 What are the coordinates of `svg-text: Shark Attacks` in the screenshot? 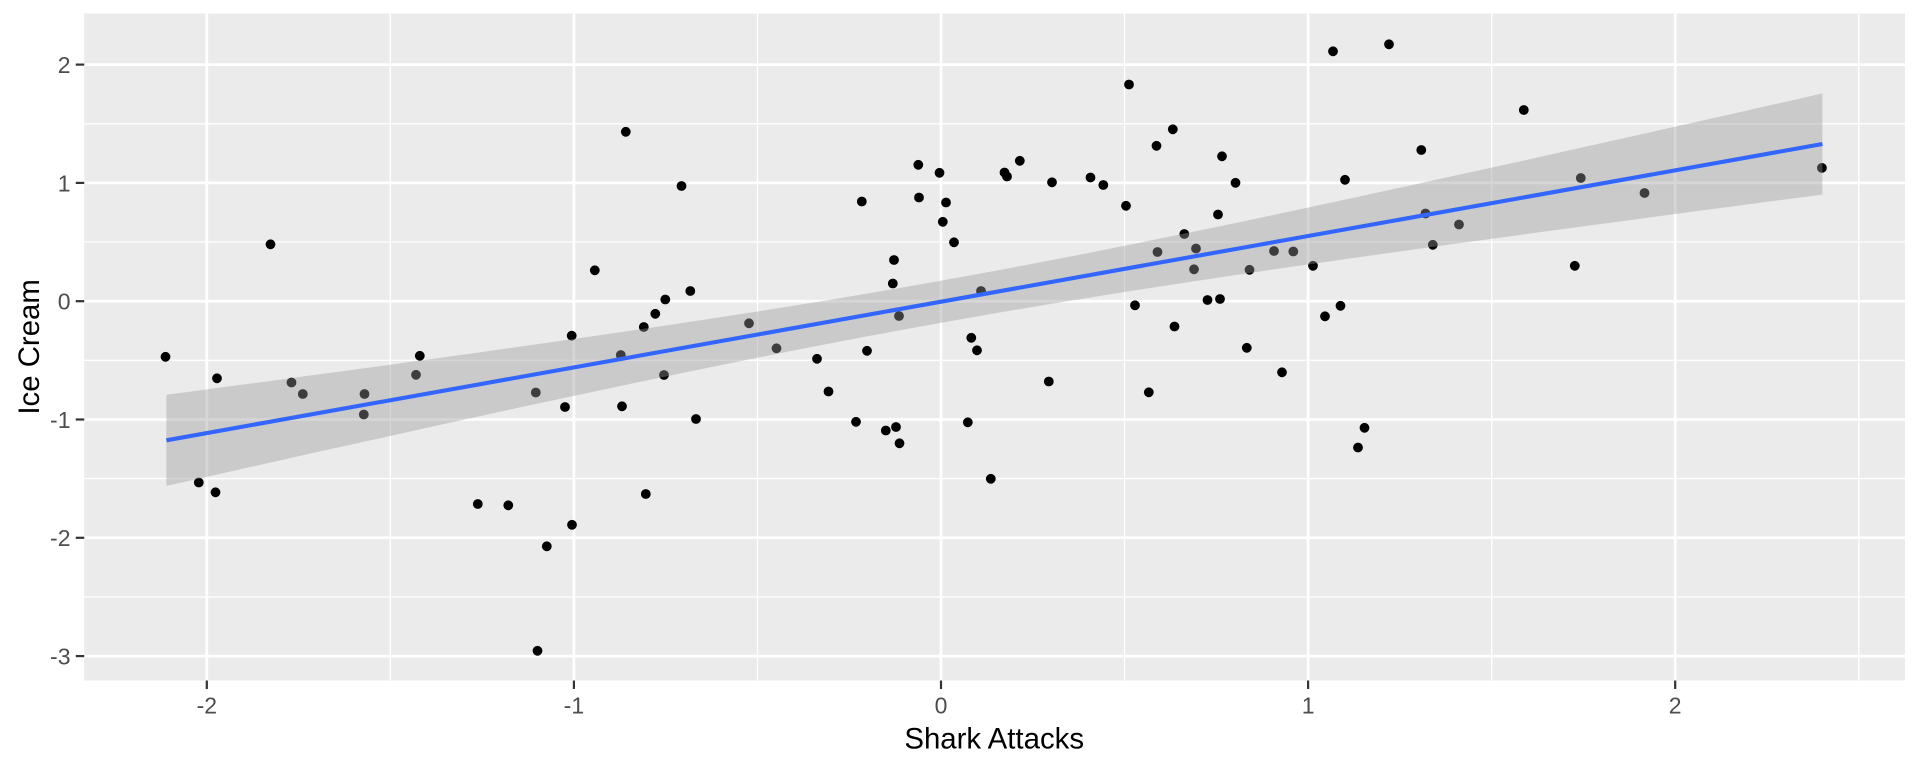 It's located at (994, 739).